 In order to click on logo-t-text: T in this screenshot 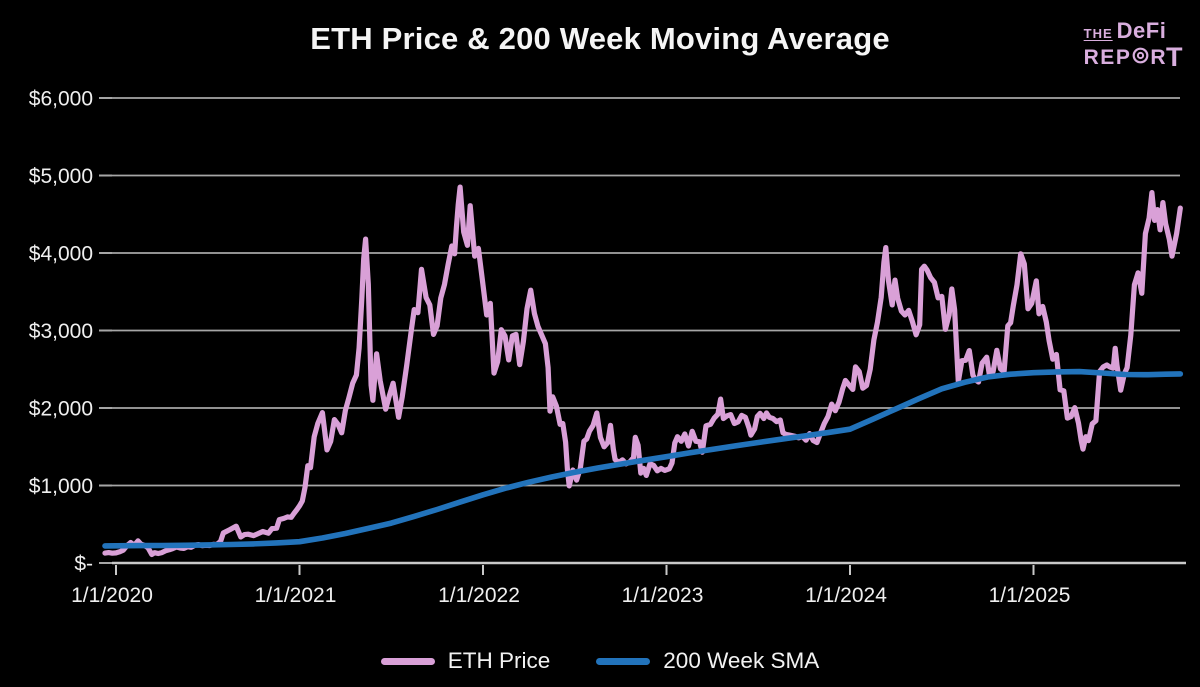, I will do `click(1175, 57)`.